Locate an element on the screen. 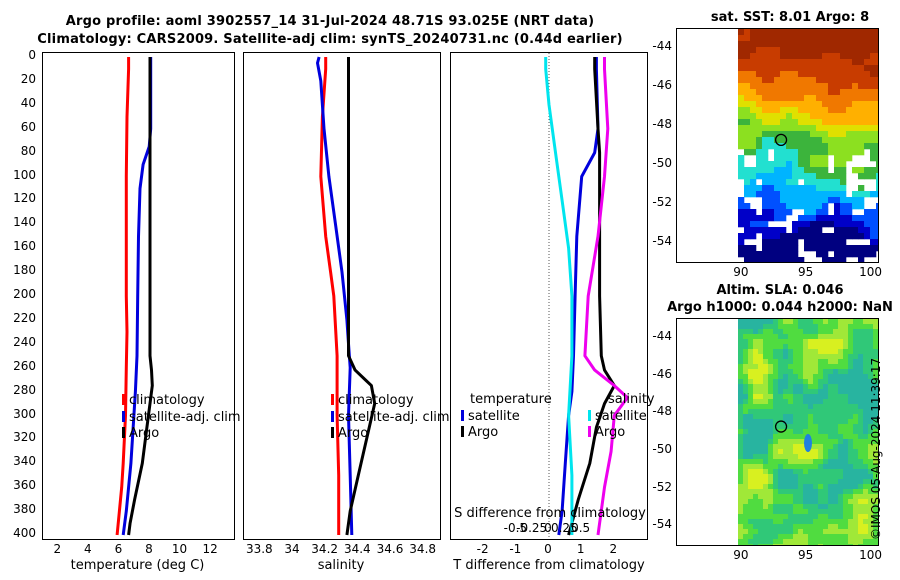 This screenshot has height=580, width=900. depth-tick-360: 360 is located at coordinates (24, 485).